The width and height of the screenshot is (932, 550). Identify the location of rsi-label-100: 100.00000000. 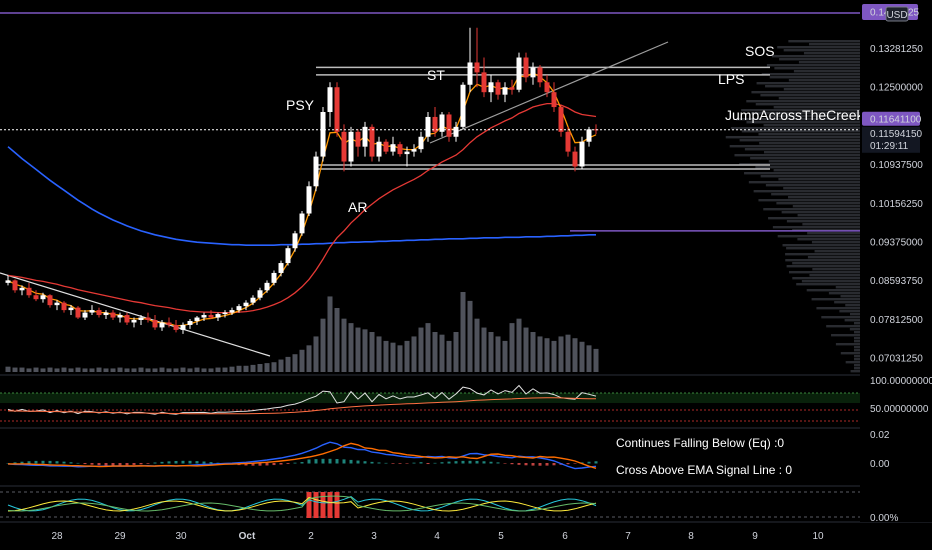
(901, 381).